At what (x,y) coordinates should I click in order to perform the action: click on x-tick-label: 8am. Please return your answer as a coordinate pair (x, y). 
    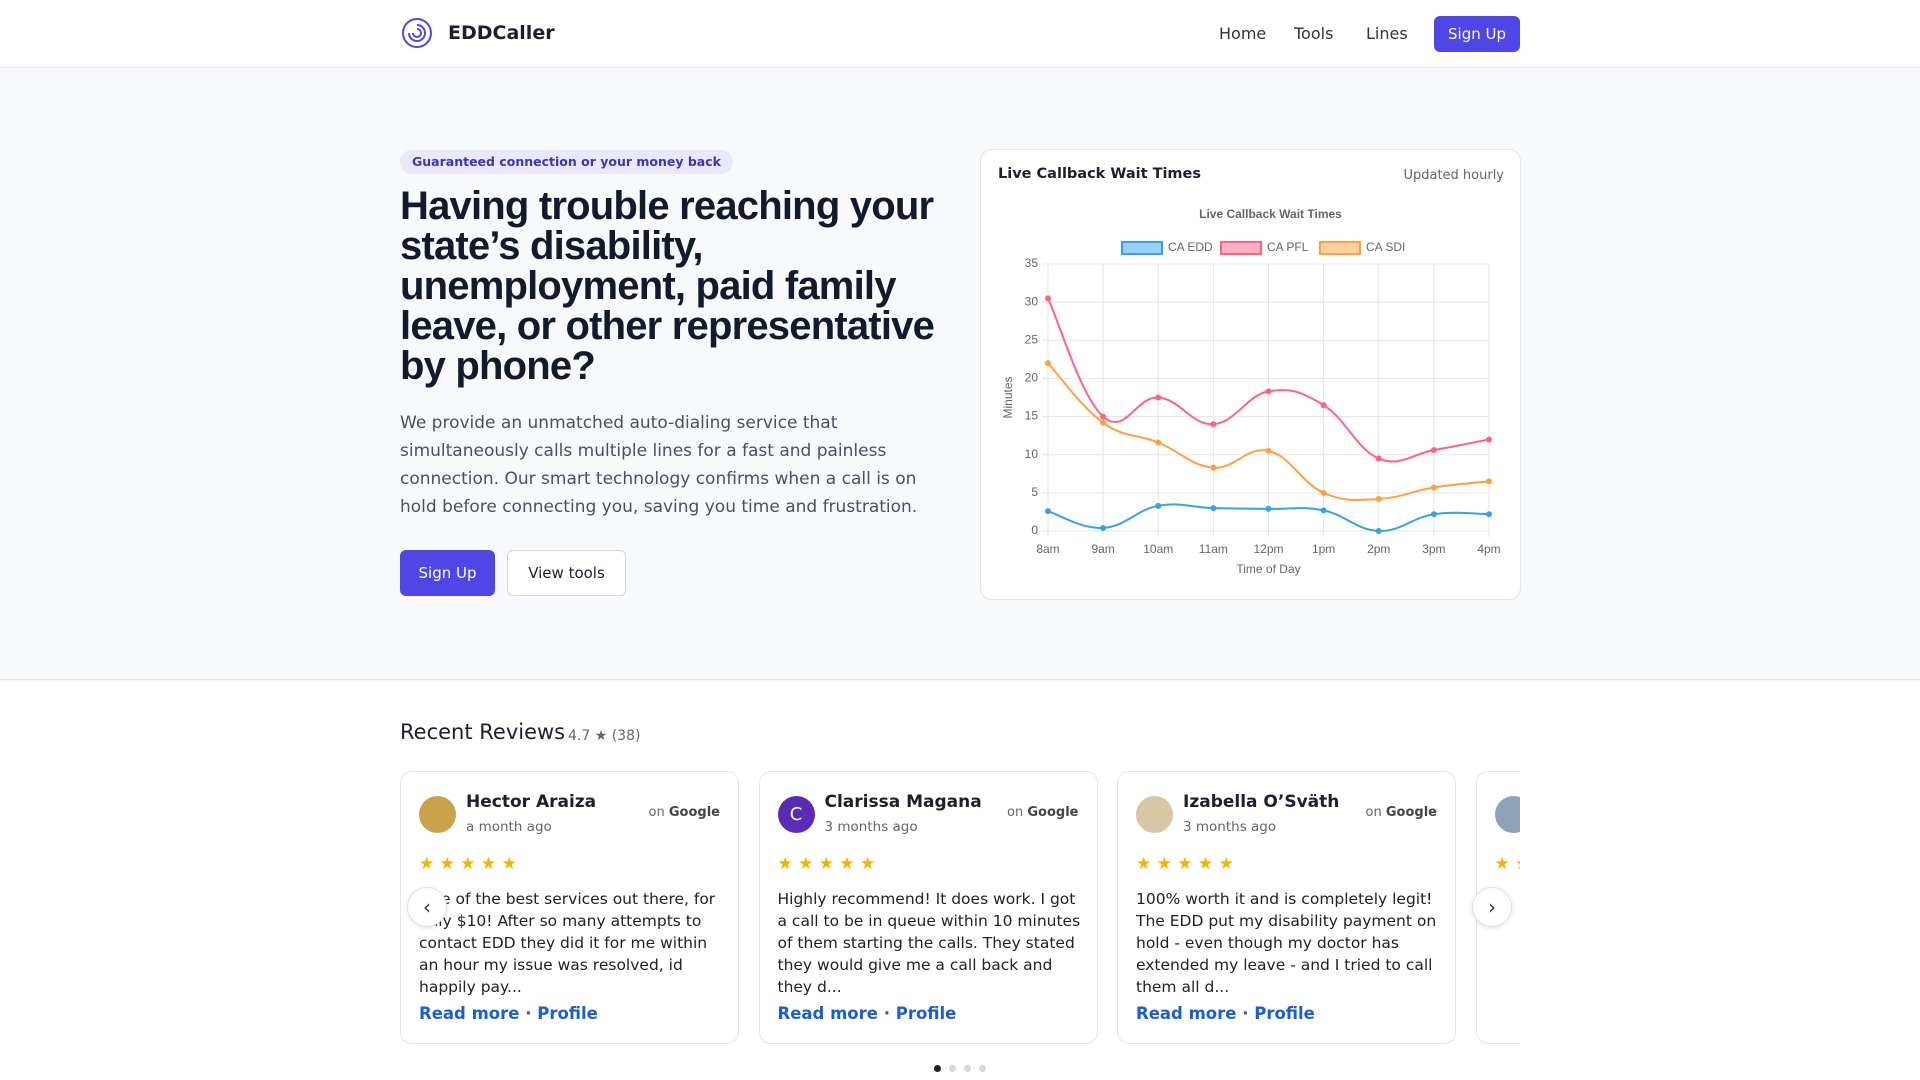
    Looking at the image, I should click on (1047, 549).